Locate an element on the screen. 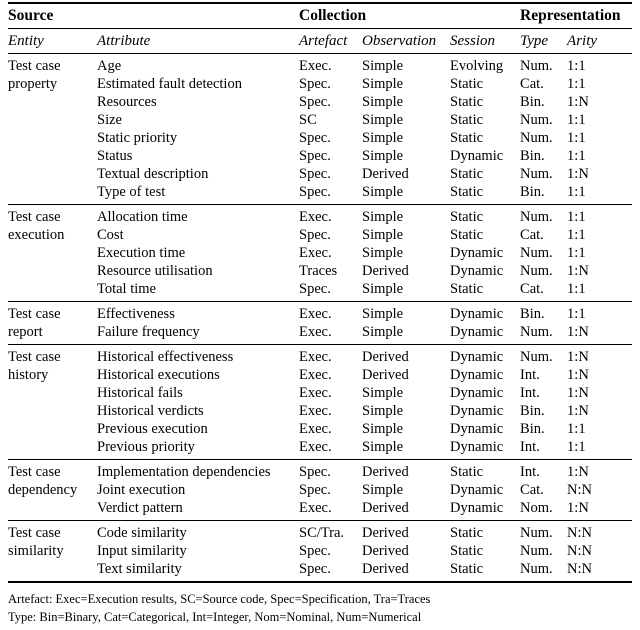  attribute-cell: Age is located at coordinates (109, 66).